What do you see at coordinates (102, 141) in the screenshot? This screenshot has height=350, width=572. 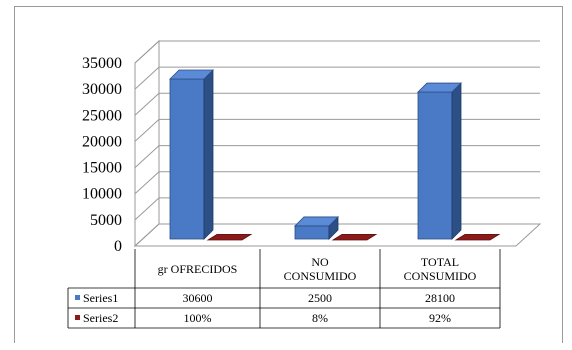 I see `y-tick-label: 20000` at bounding box center [102, 141].